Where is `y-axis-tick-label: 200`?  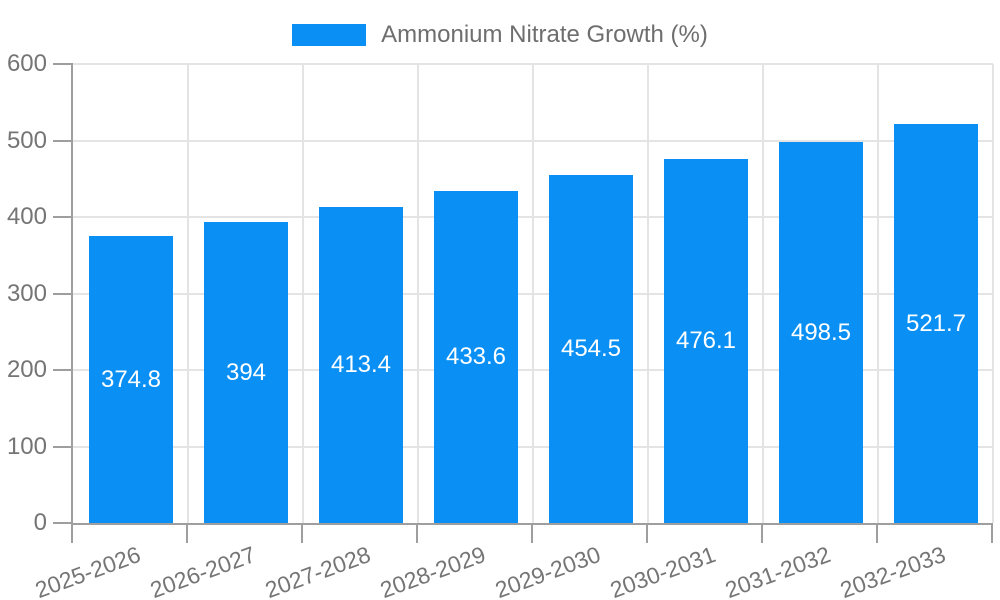 y-axis-tick-label: 200 is located at coordinates (26, 369).